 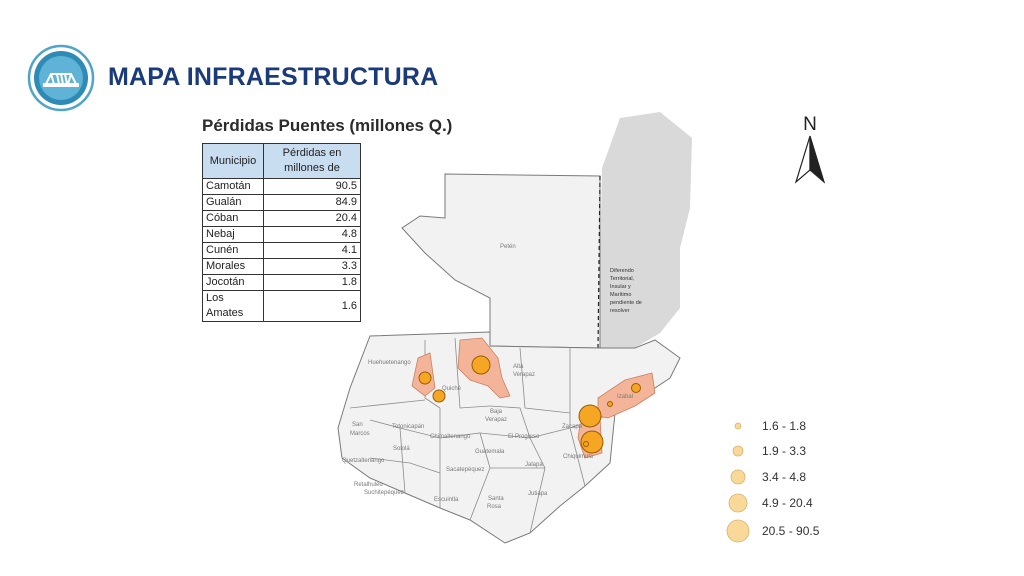 I want to click on bubble-jocotan, so click(x=586, y=444).